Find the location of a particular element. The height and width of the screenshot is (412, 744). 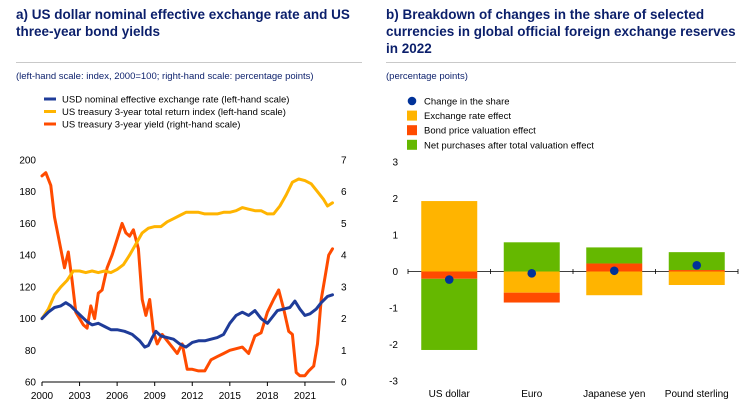

right-y-tick-label: 7 is located at coordinates (344, 161).